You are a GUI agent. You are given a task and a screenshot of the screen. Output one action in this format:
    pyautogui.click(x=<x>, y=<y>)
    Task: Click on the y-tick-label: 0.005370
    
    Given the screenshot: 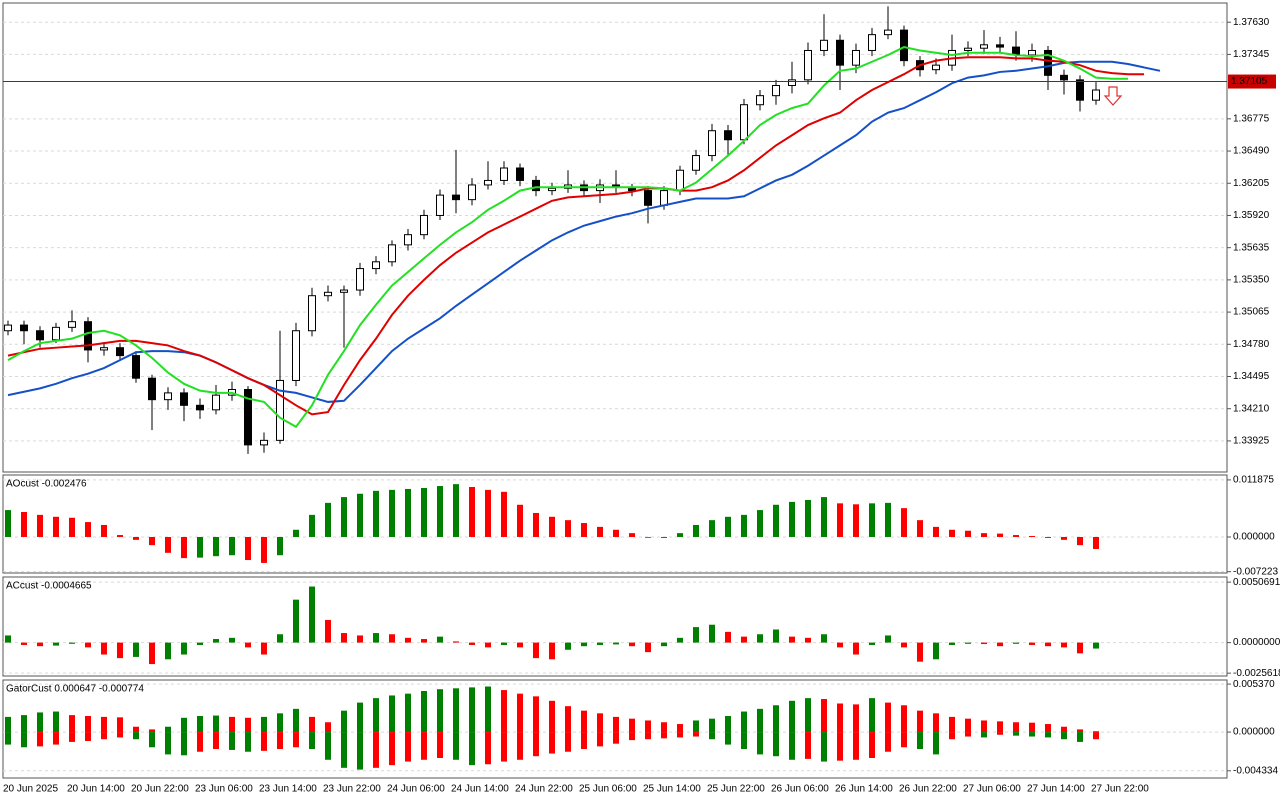 What is the action you would take?
    pyautogui.click(x=1254, y=684)
    